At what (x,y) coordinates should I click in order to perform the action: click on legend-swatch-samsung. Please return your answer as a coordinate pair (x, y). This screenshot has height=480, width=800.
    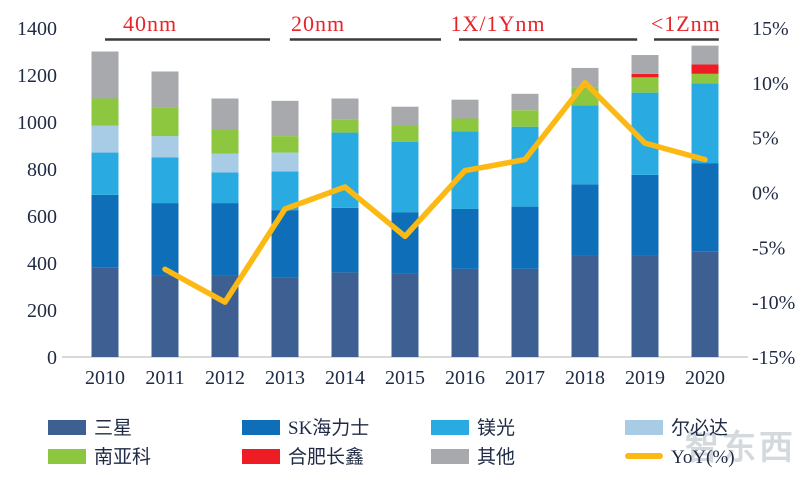
    Looking at the image, I should click on (67, 427).